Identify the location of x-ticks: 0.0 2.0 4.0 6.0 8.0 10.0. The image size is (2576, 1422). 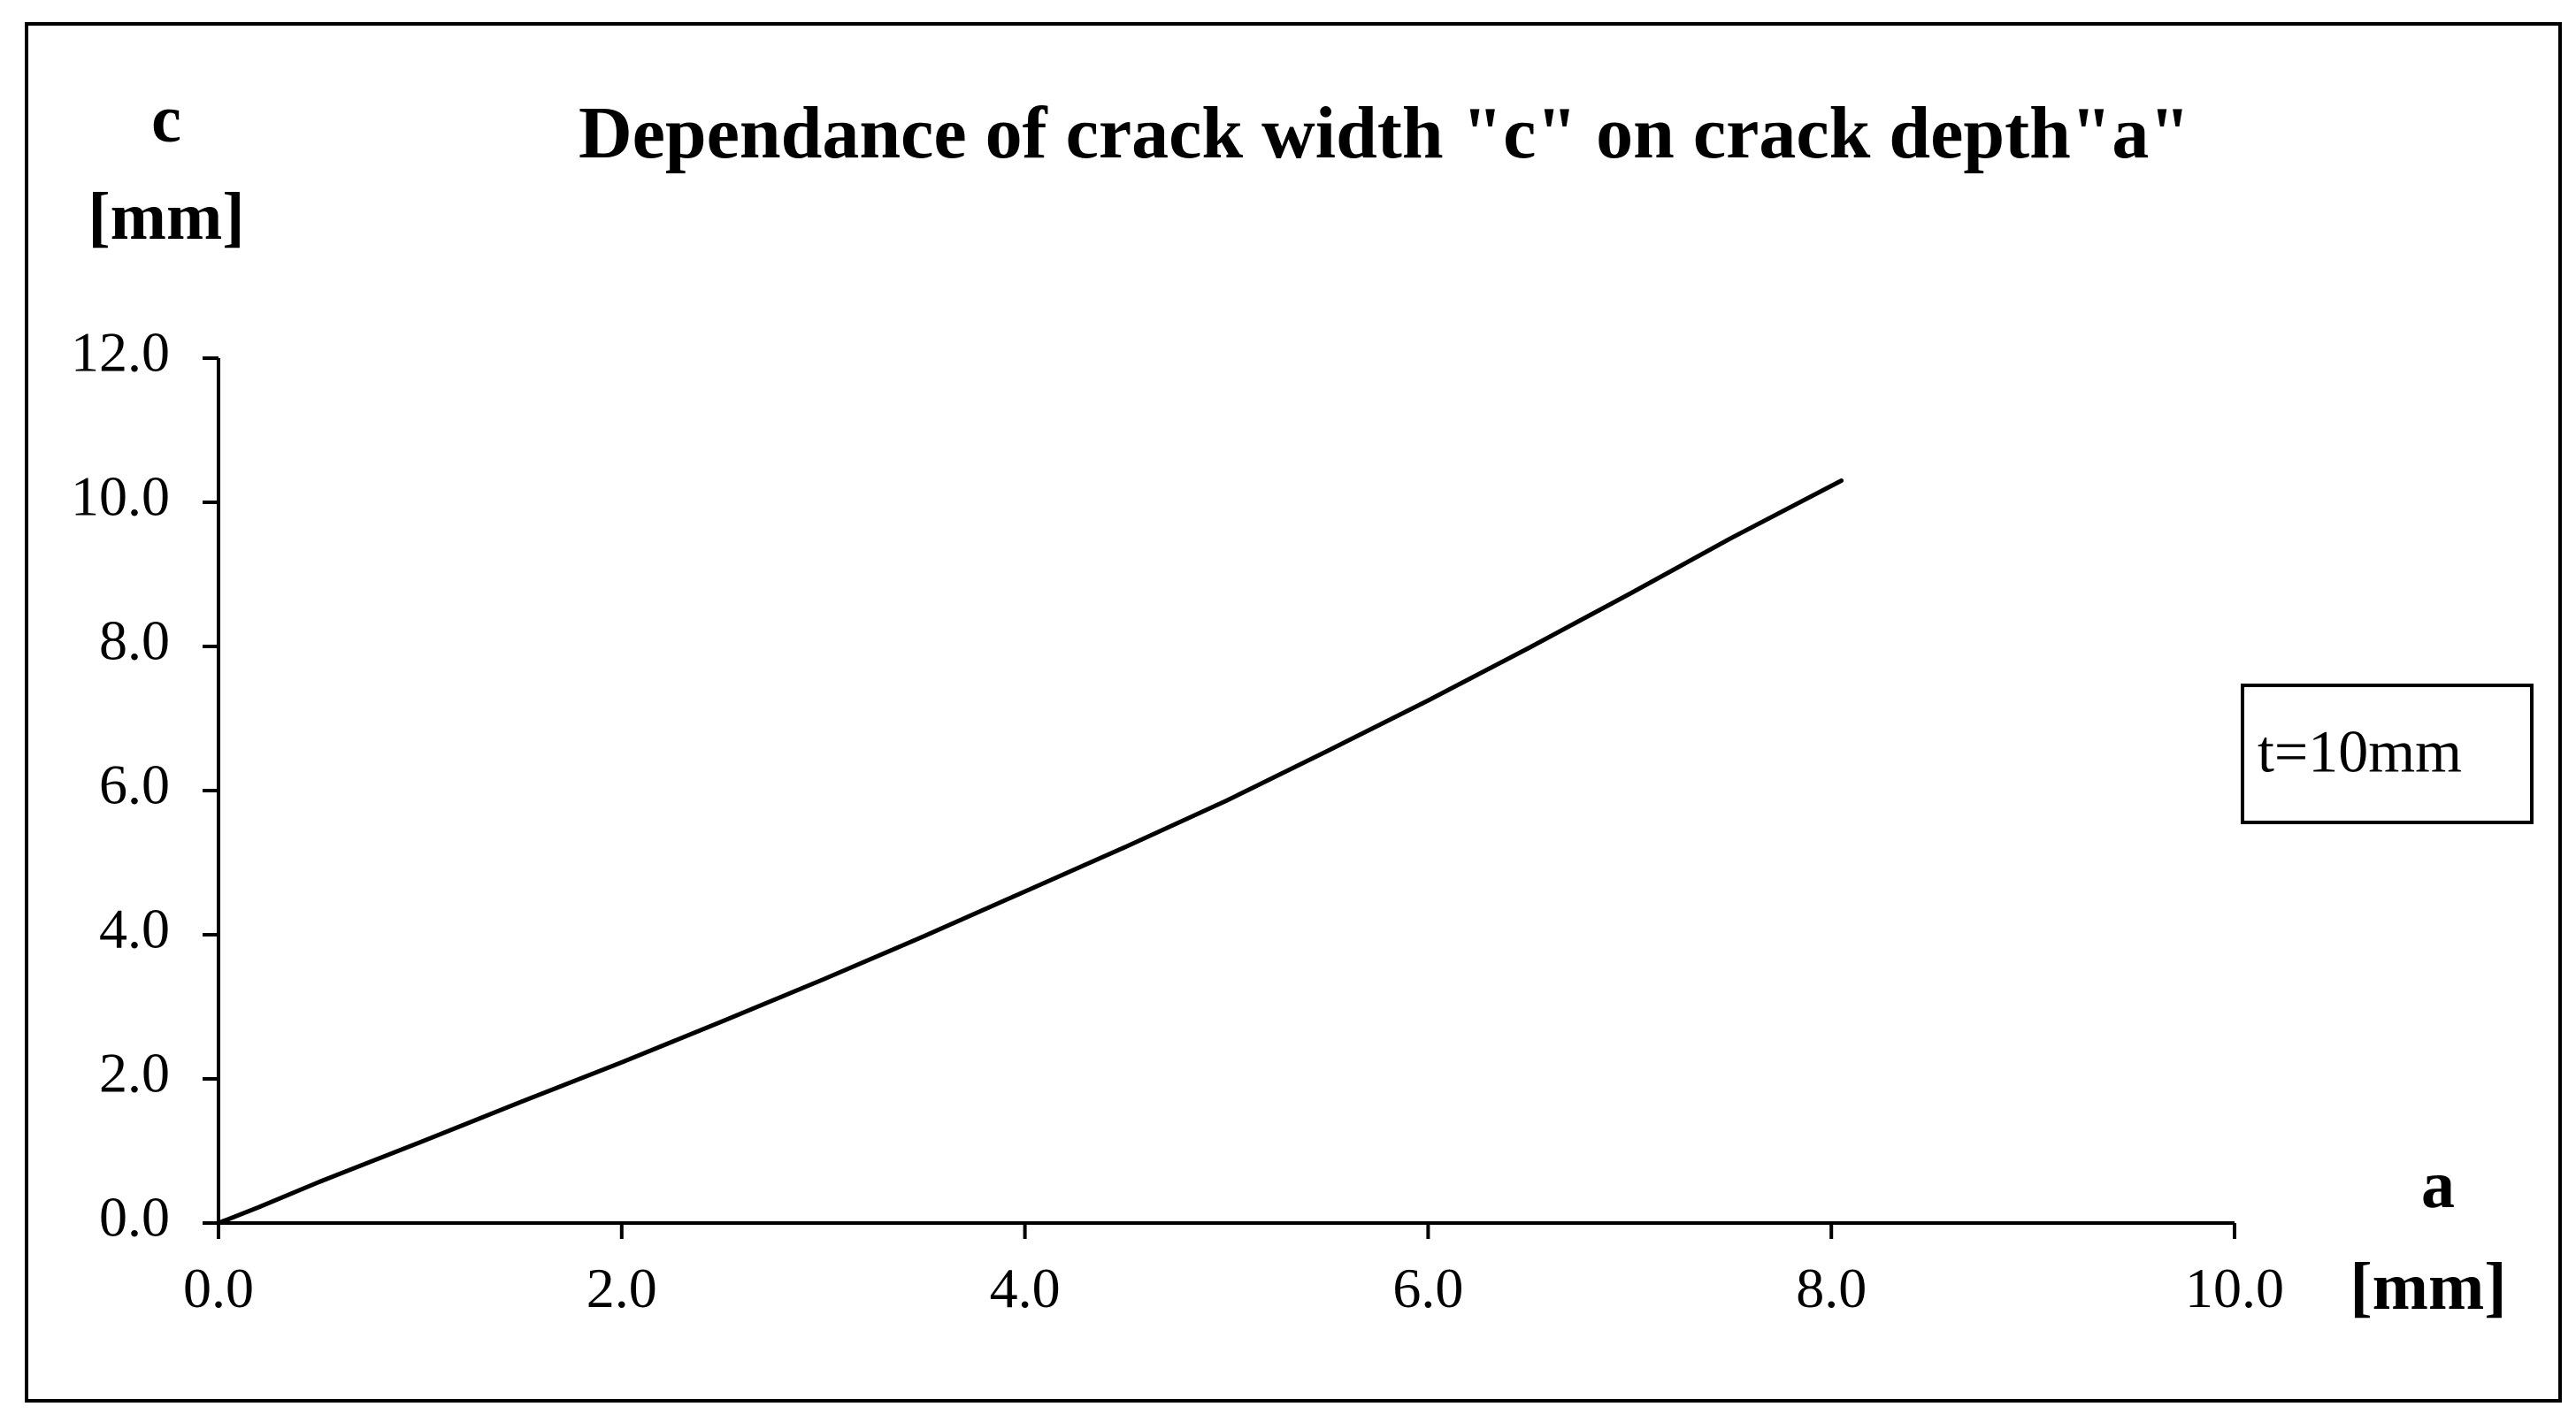
(1233, 1271).